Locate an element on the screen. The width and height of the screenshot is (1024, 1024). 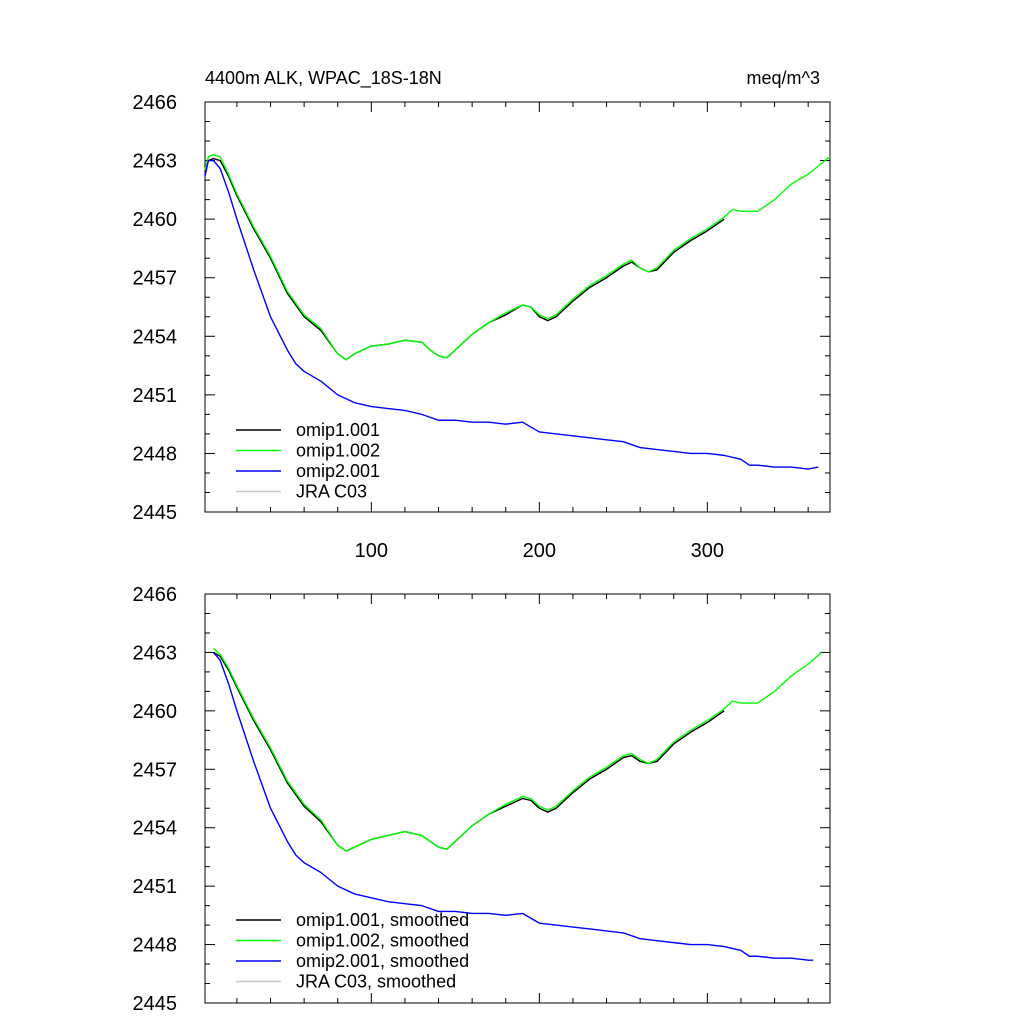
x-tick-label: 200 is located at coordinates (539, 551).